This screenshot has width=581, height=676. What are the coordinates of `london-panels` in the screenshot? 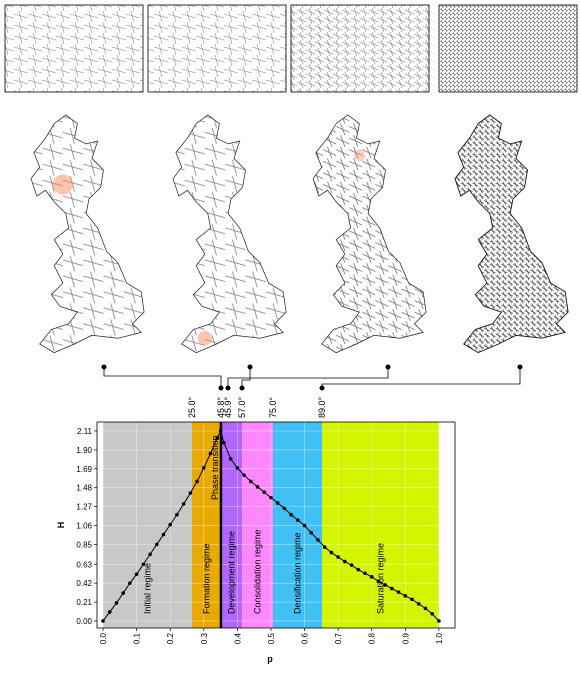 It's located at (291, 48).